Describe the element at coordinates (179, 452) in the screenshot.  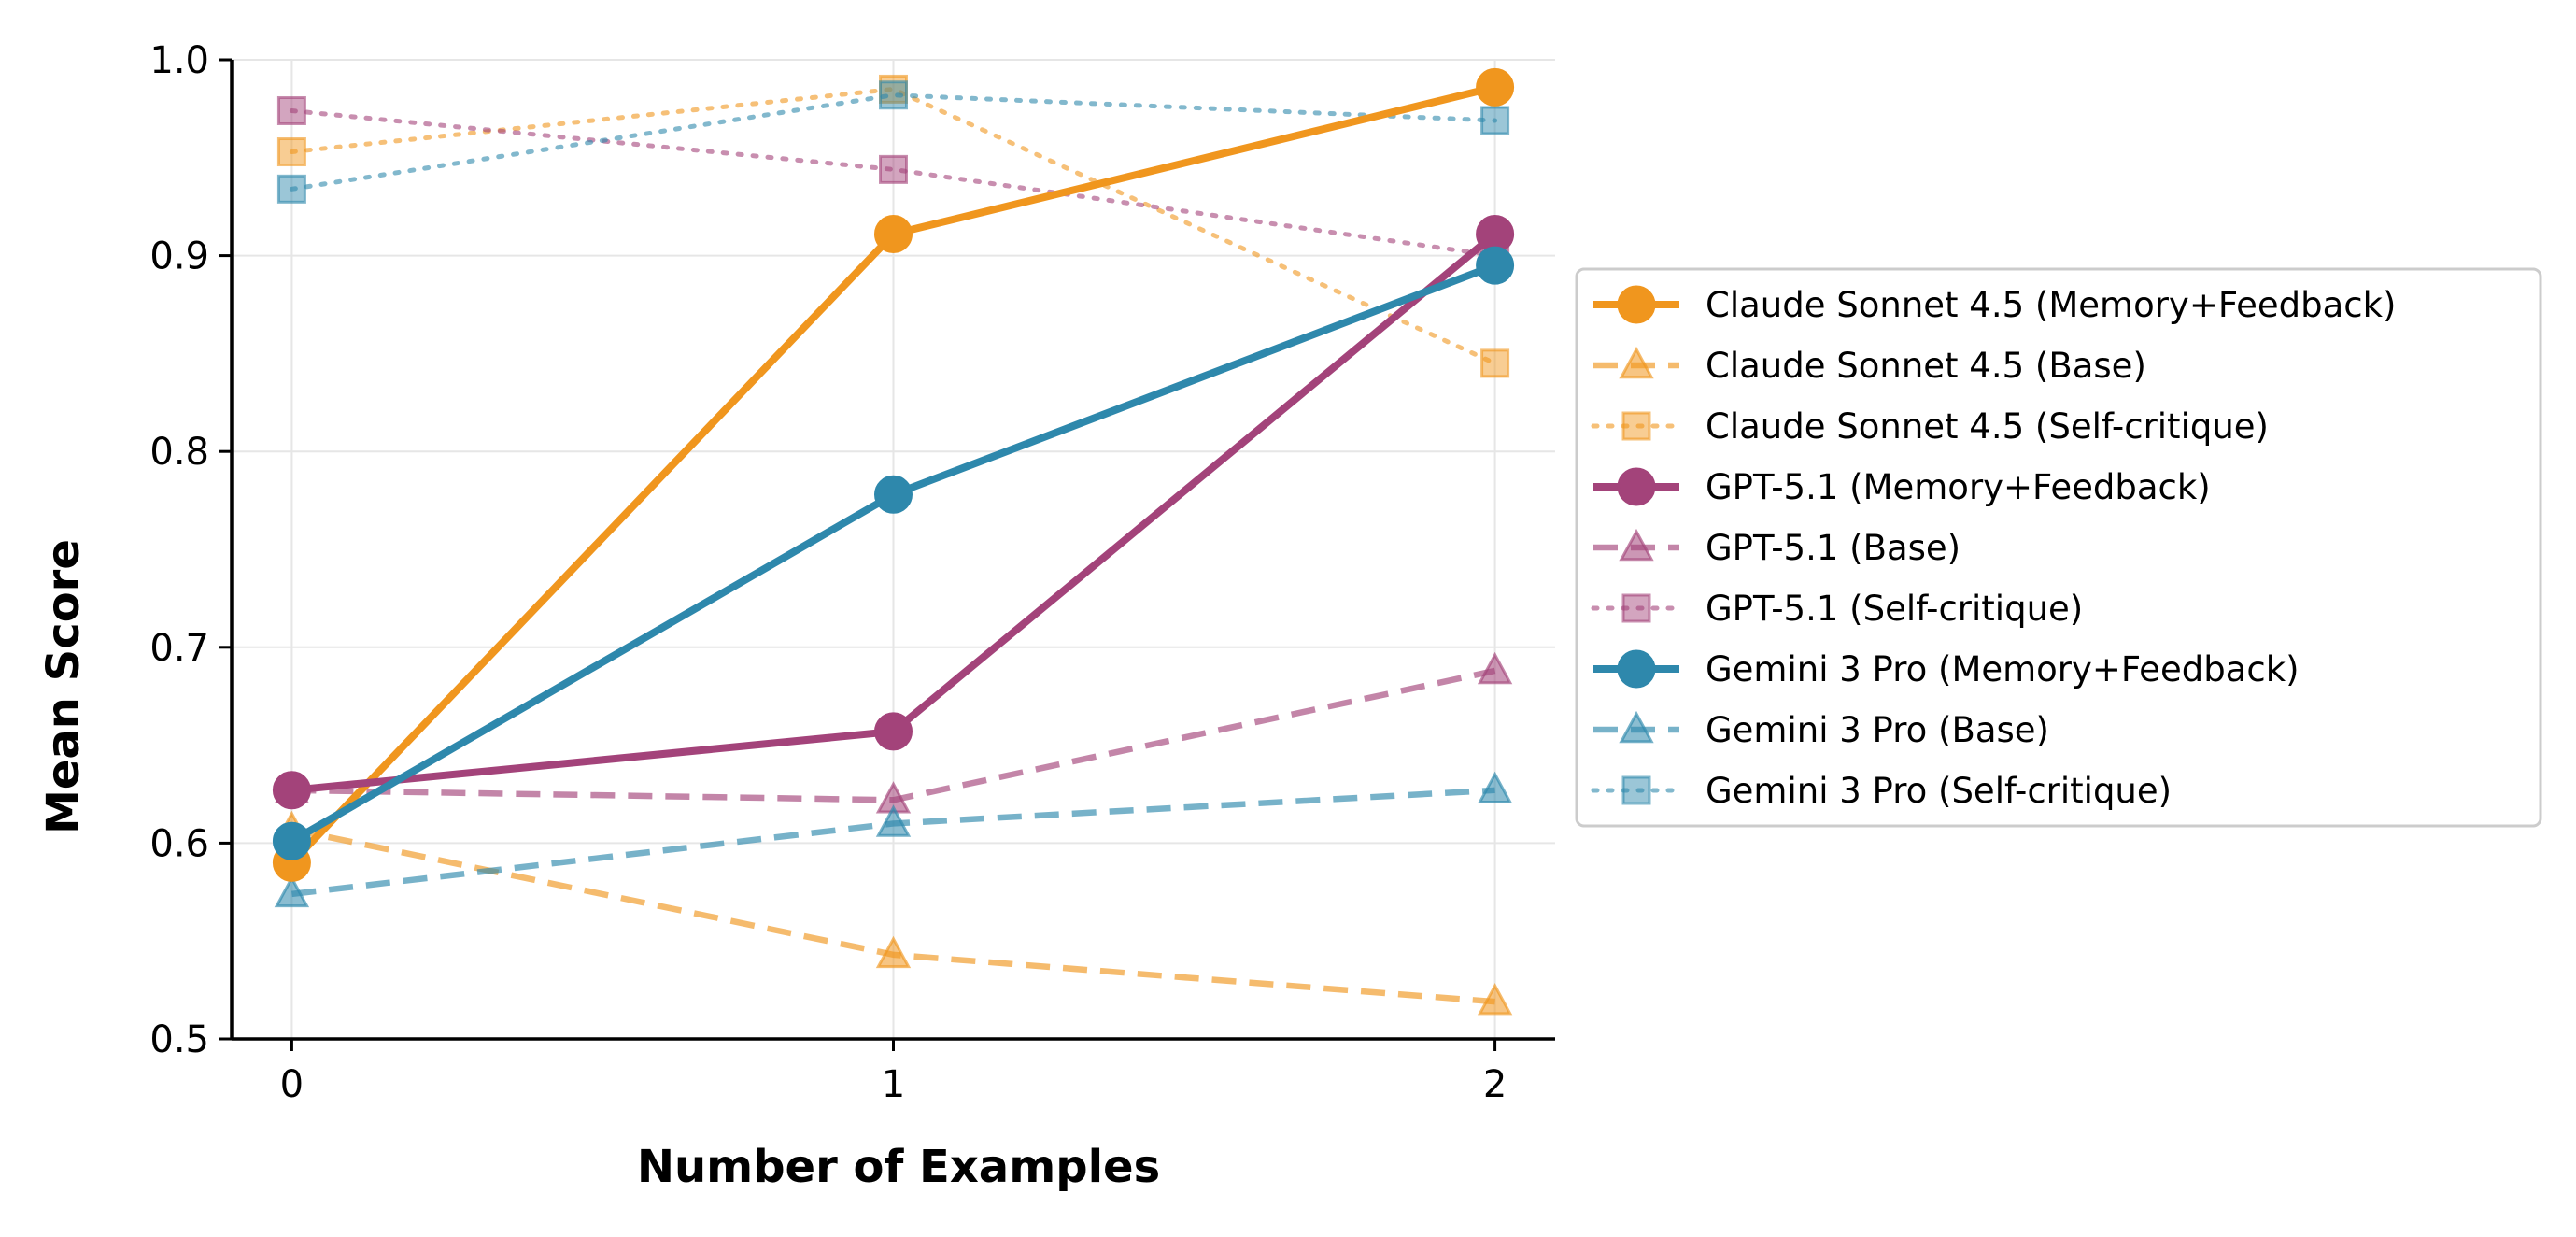
I see `y-tick-label: 0.8` at that location.